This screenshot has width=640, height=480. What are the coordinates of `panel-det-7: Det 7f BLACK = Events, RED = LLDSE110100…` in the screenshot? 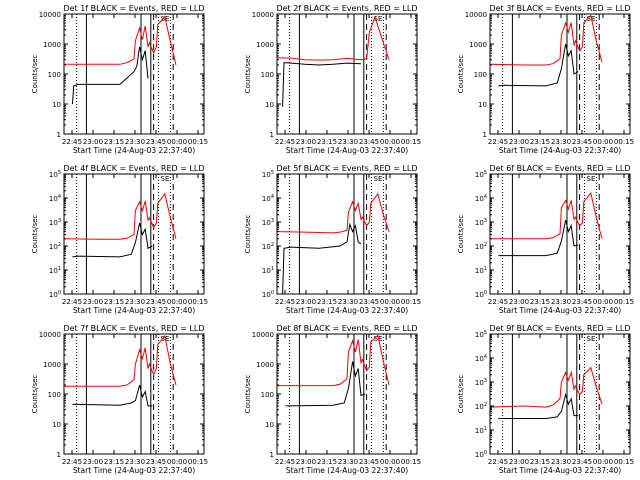 It's located at (119, 399).